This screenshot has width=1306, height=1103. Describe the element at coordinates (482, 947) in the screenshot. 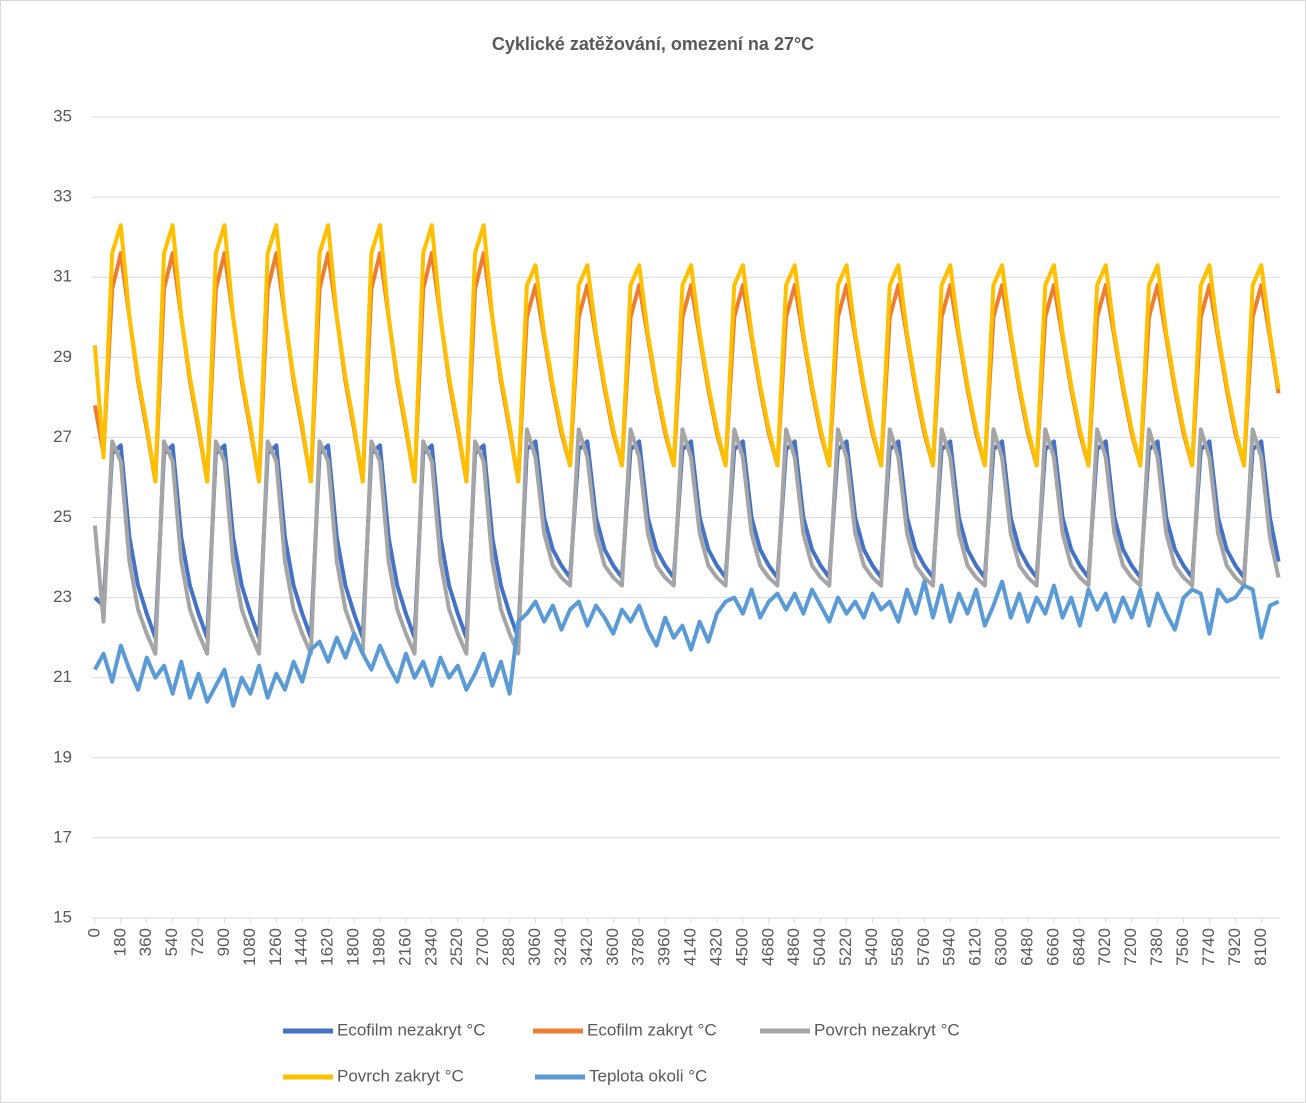

I see `x-tick-label: 2700` at that location.